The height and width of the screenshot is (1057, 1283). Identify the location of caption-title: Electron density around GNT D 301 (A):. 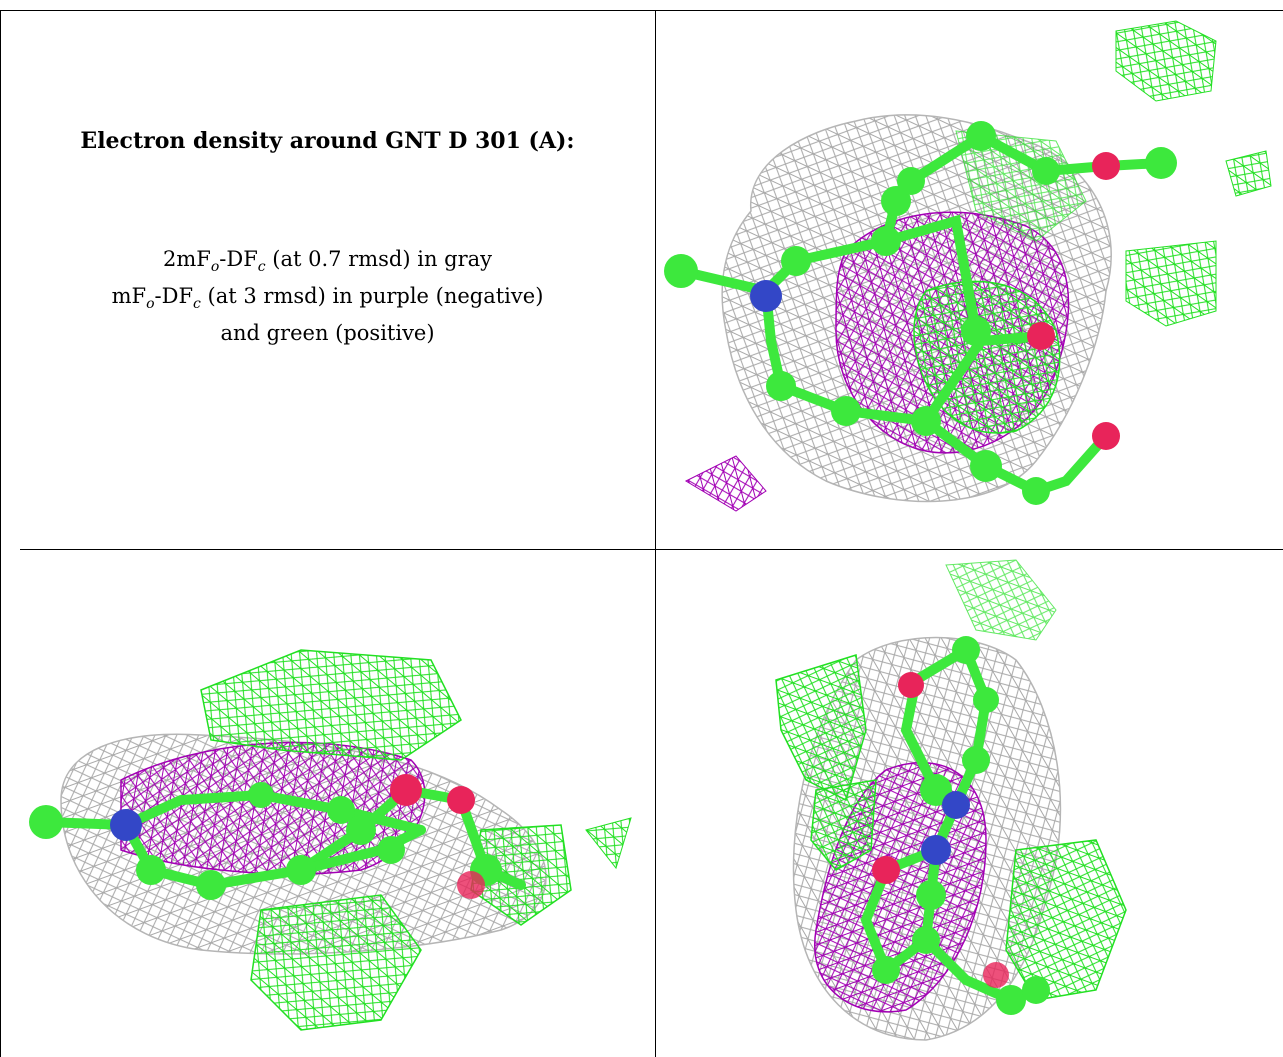
(327, 141).